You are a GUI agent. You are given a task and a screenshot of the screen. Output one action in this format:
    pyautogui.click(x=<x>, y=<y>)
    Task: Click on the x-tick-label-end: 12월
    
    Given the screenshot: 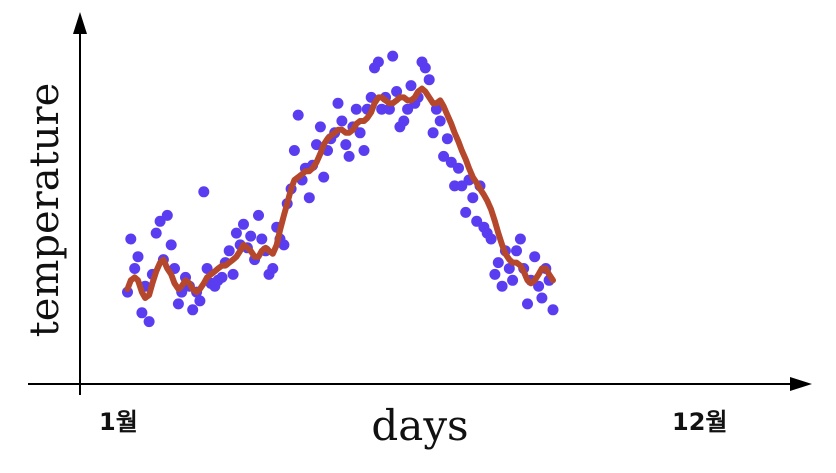 What is the action you would take?
    pyautogui.click(x=699, y=422)
    